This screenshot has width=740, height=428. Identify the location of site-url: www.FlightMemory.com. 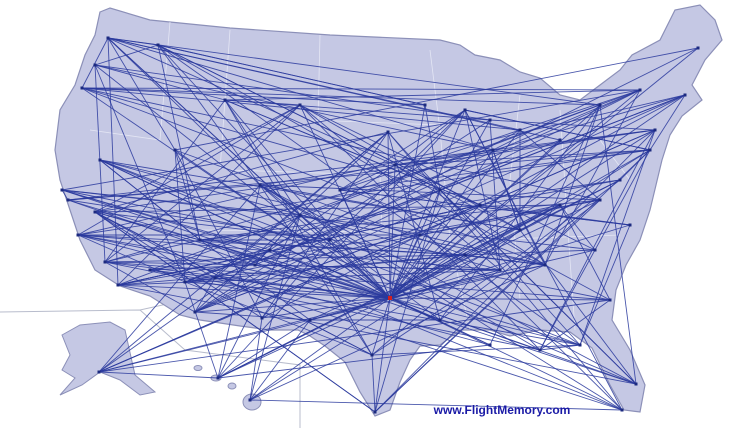
(502, 410).